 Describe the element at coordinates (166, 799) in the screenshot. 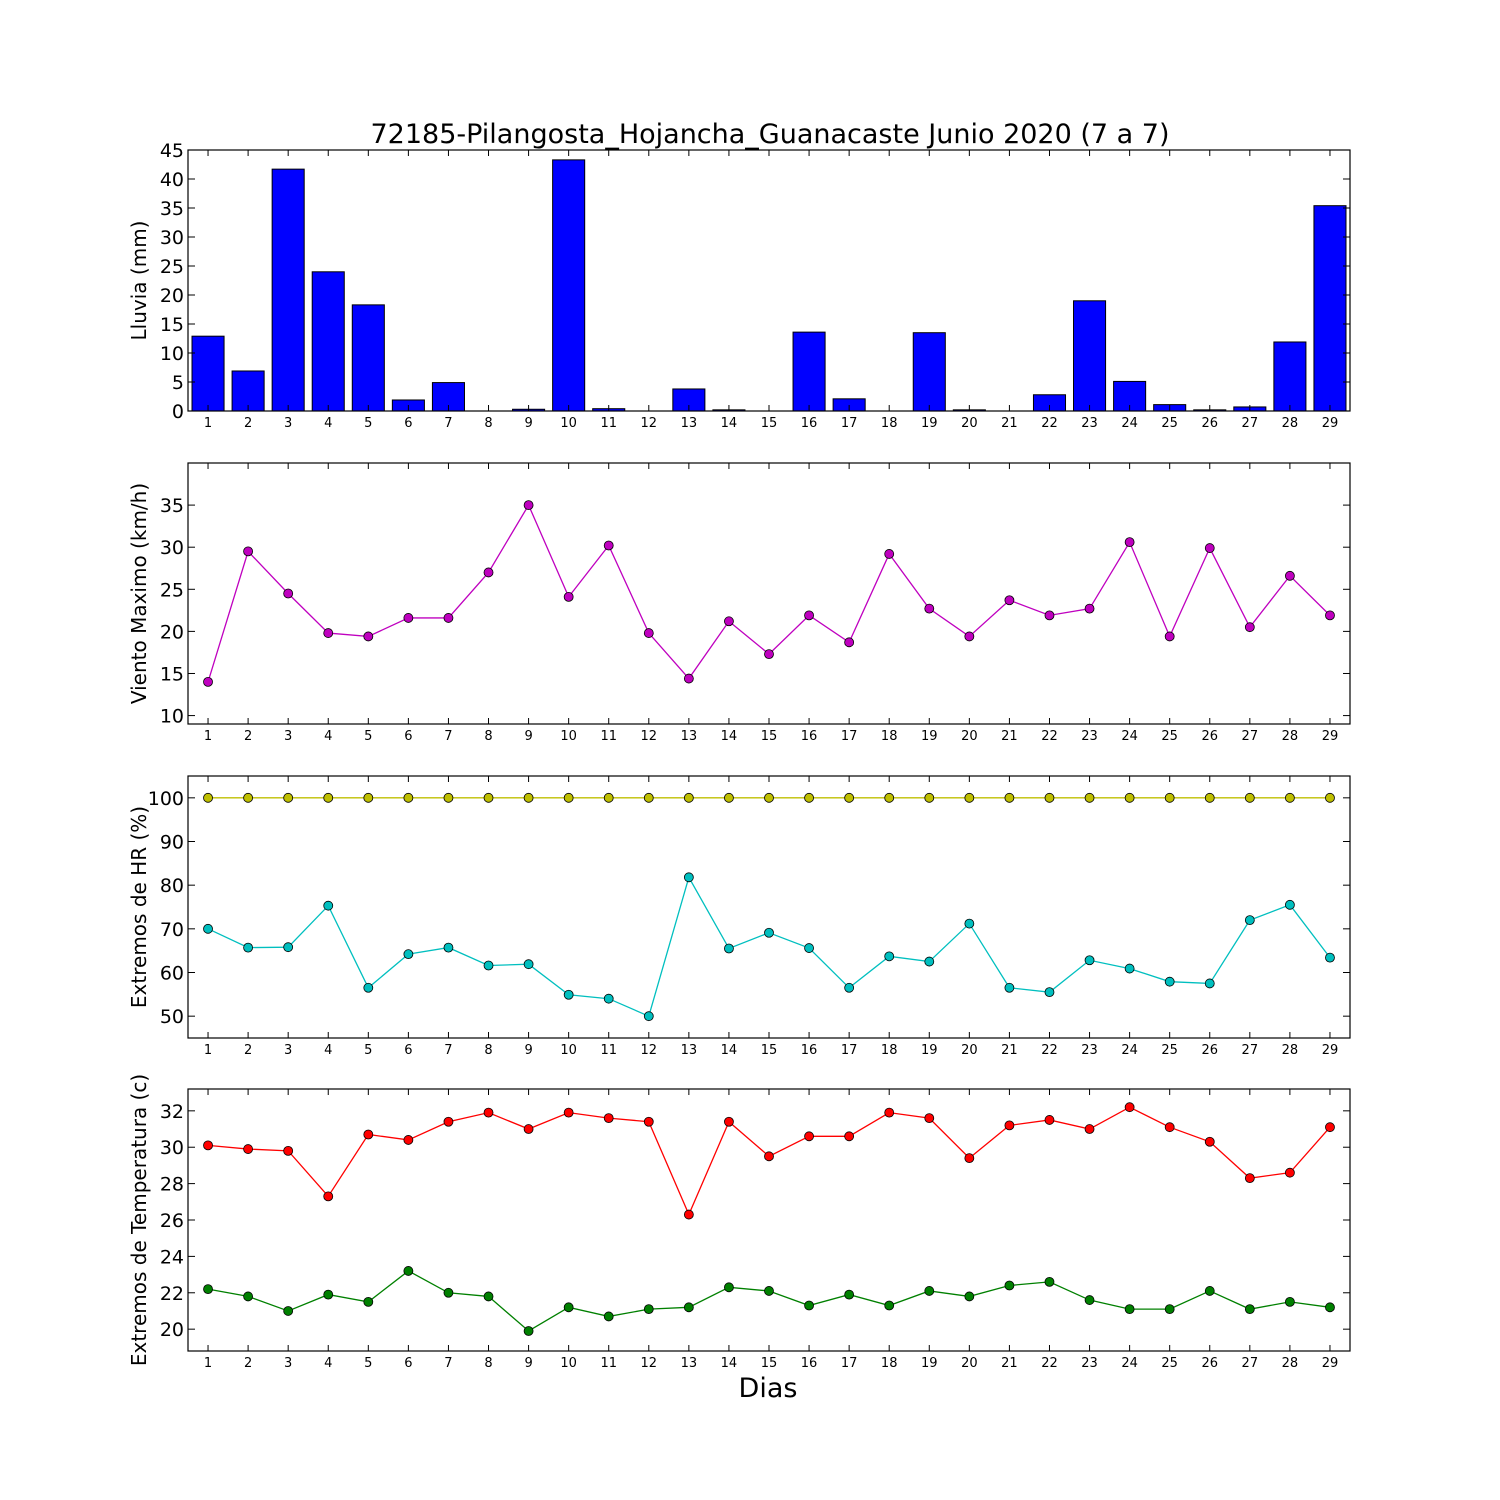

I see `y-tick-label: 100` at that location.